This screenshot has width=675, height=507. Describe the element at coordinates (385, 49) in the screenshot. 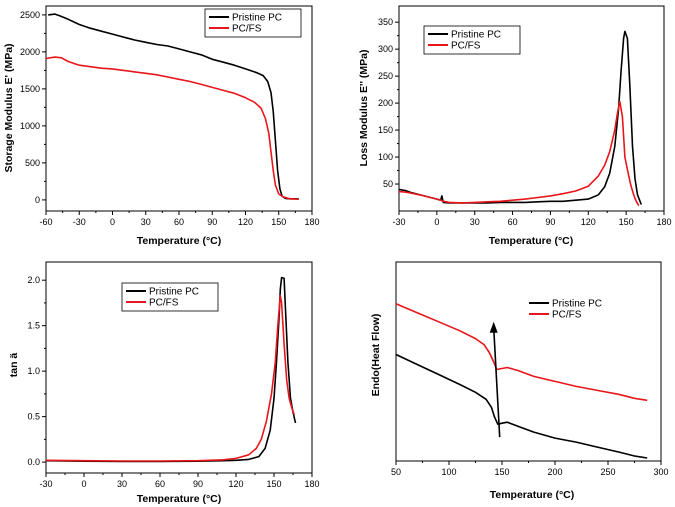

I see `y-tick-label: 300` at that location.